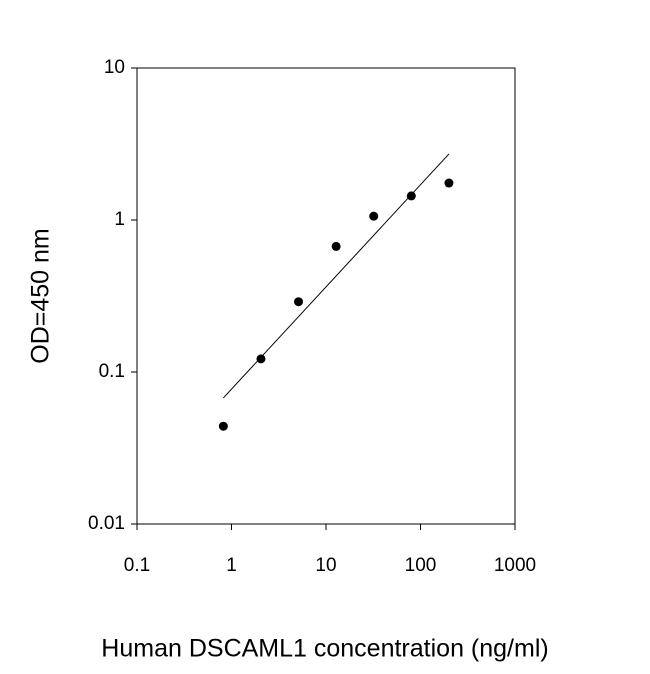 The width and height of the screenshot is (650, 674). I want to click on y-axis-label: OD=450 nm, so click(41, 296).